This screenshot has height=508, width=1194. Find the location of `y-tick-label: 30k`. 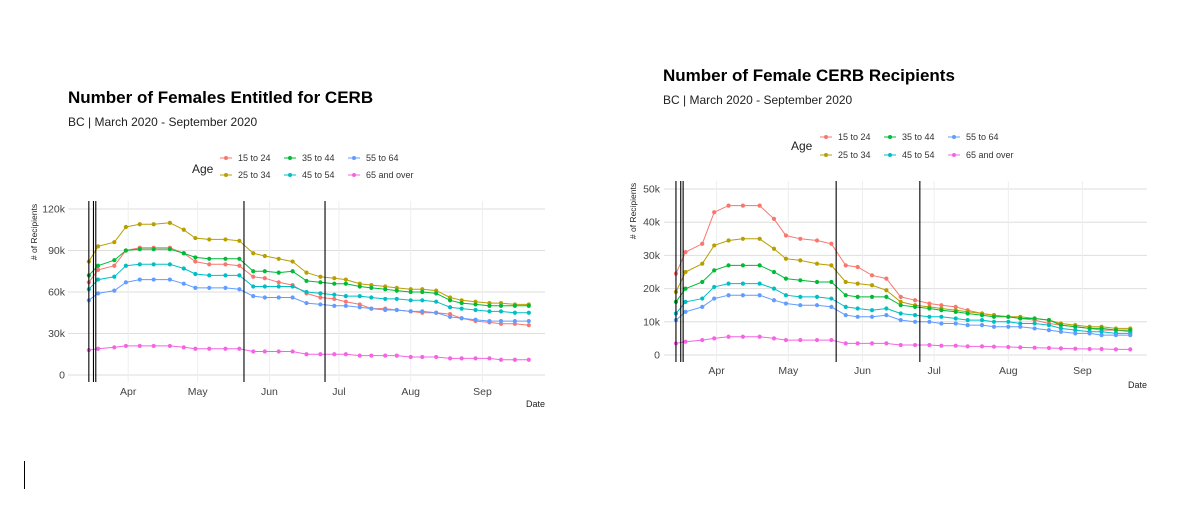

y-tick-label: 30k is located at coordinates (57, 334).